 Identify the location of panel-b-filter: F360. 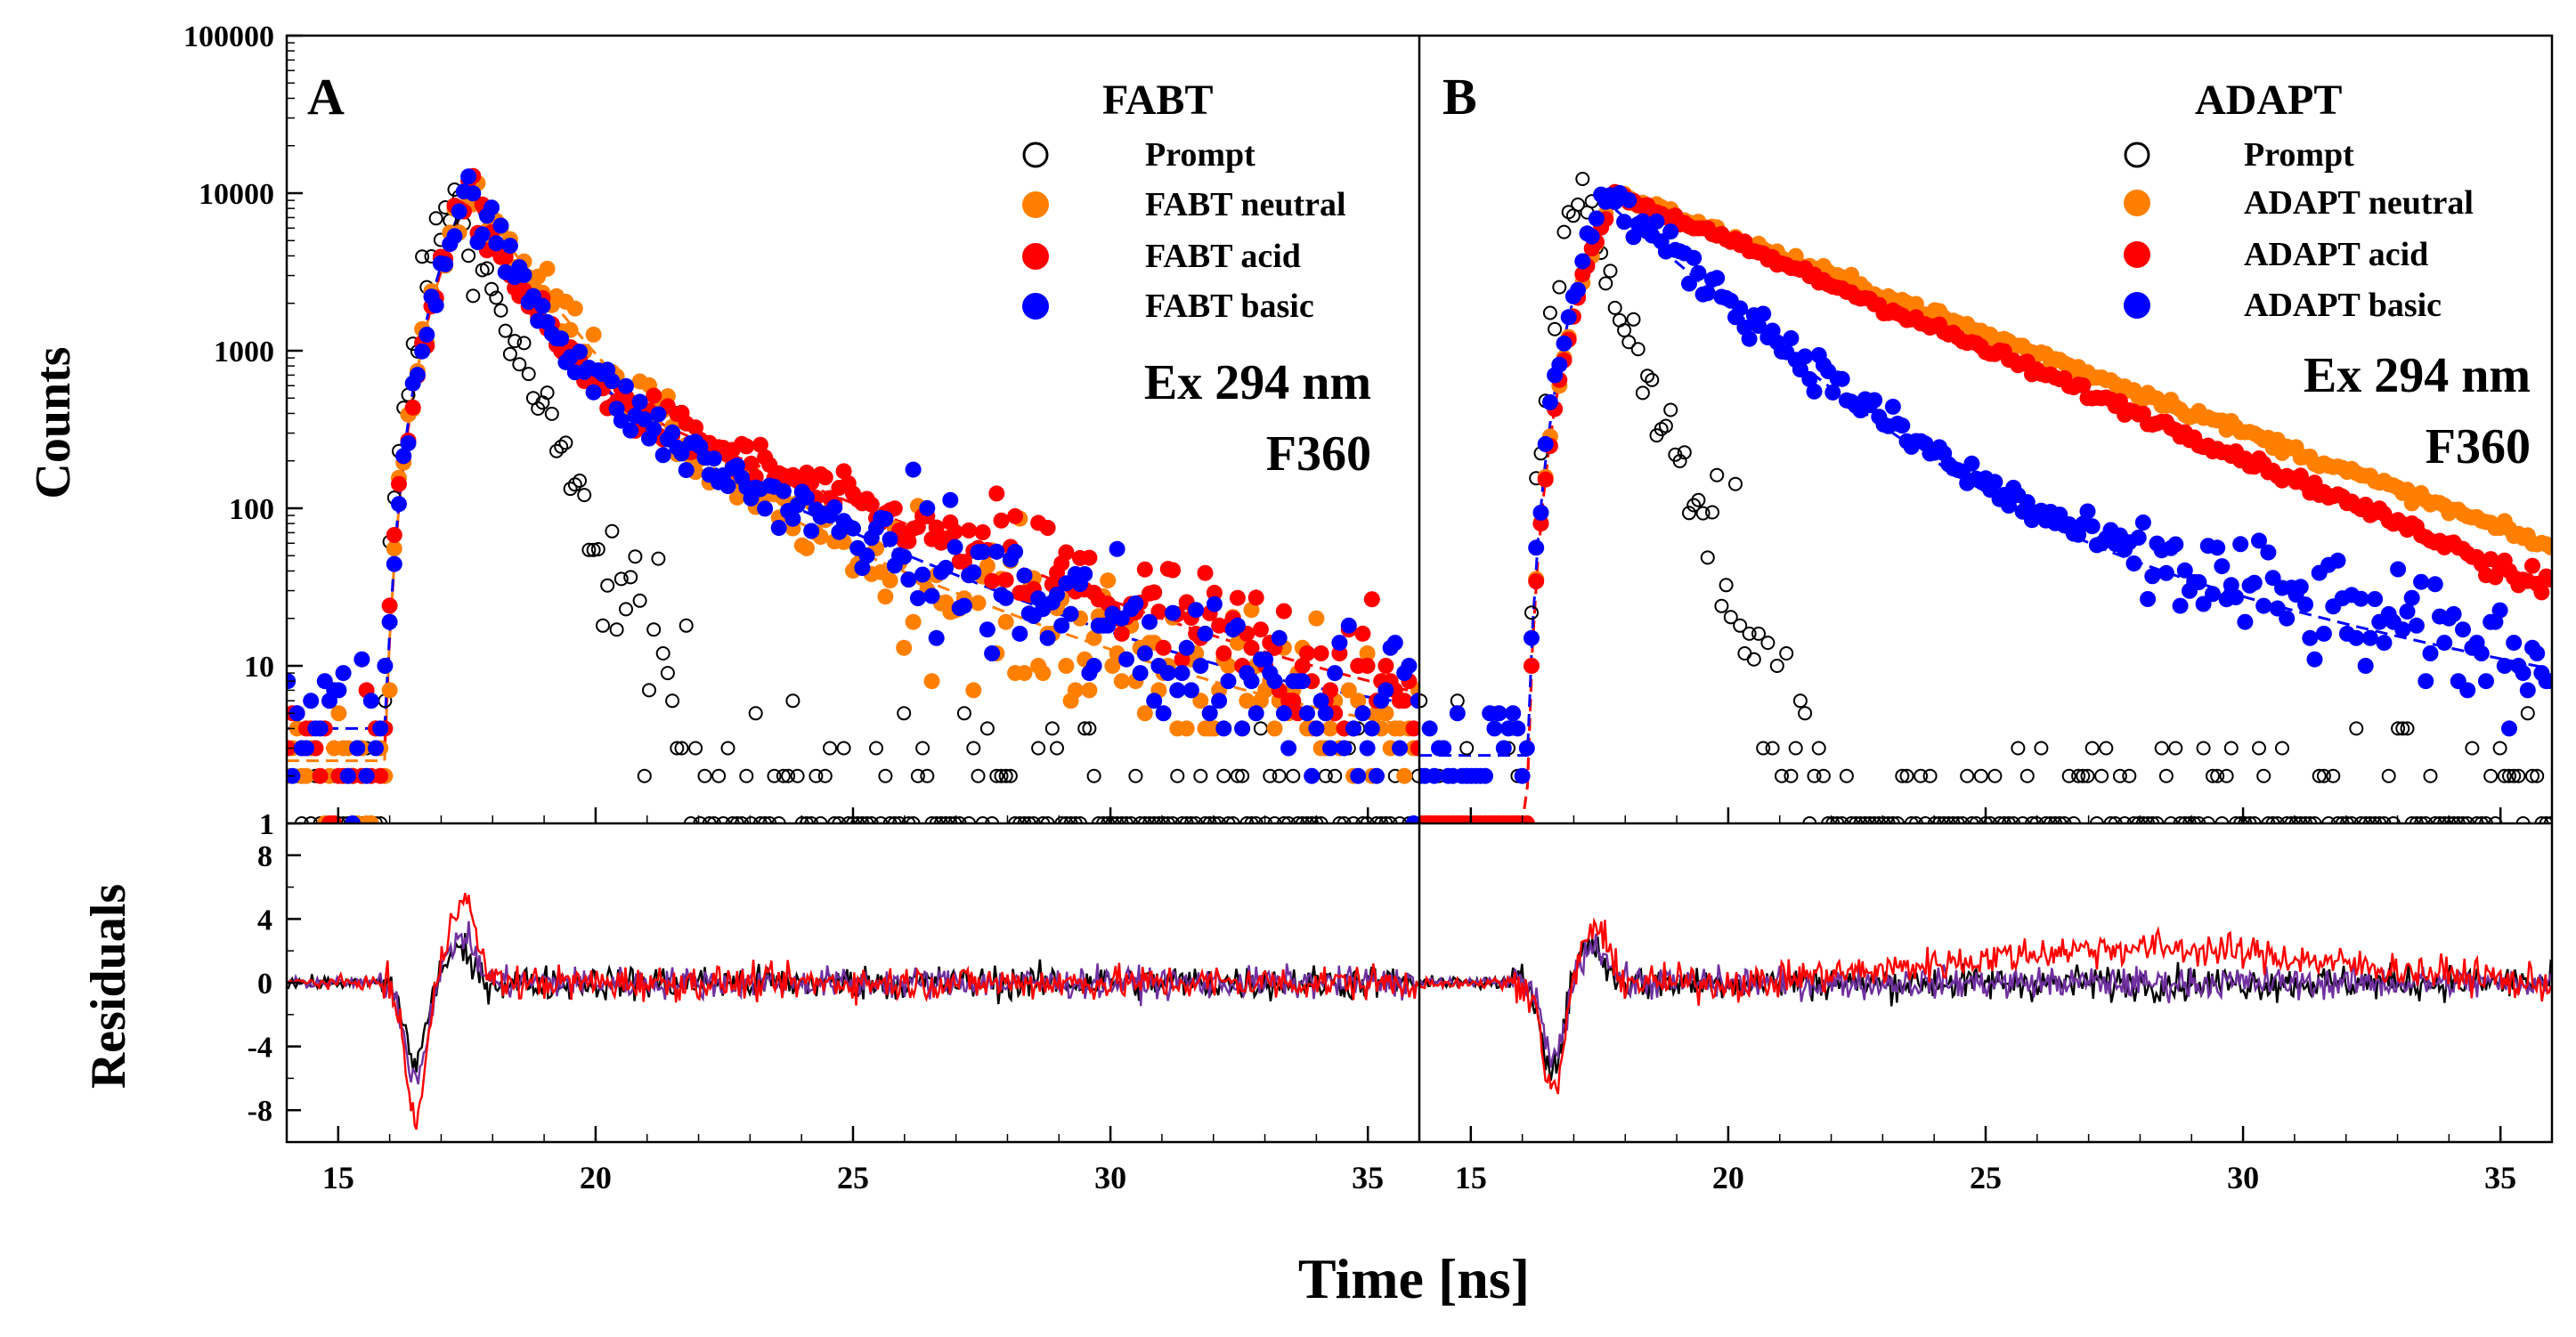
(2478, 447).